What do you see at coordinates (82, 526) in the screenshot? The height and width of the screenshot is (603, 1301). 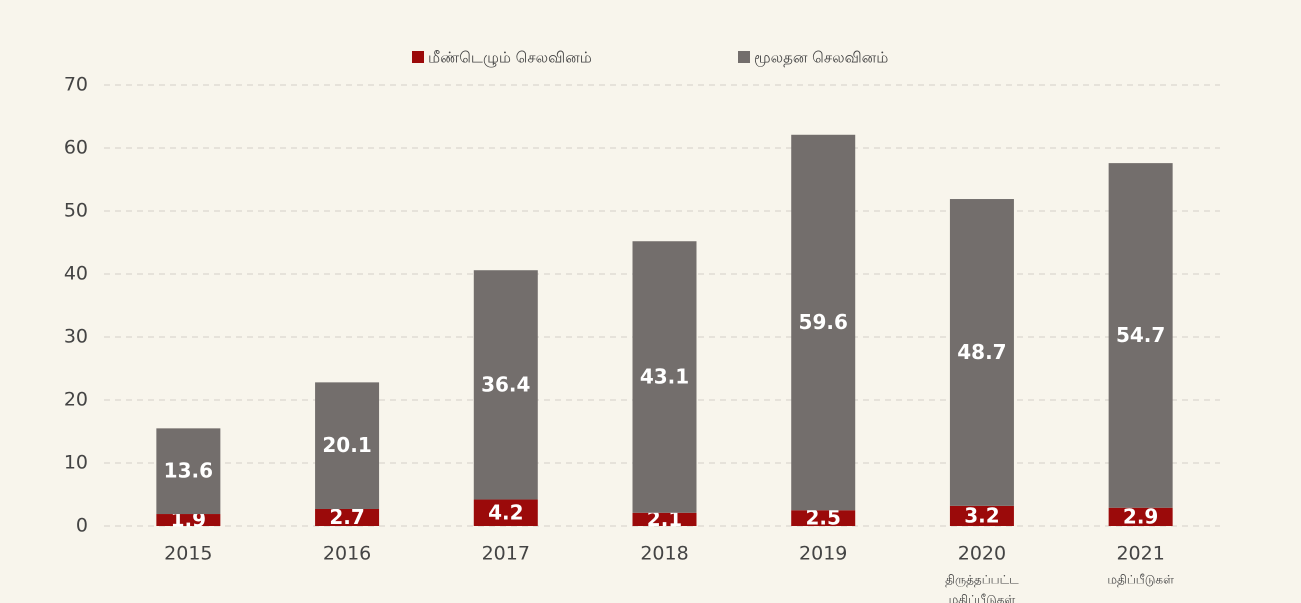 I see `y-tick-label: 0` at bounding box center [82, 526].